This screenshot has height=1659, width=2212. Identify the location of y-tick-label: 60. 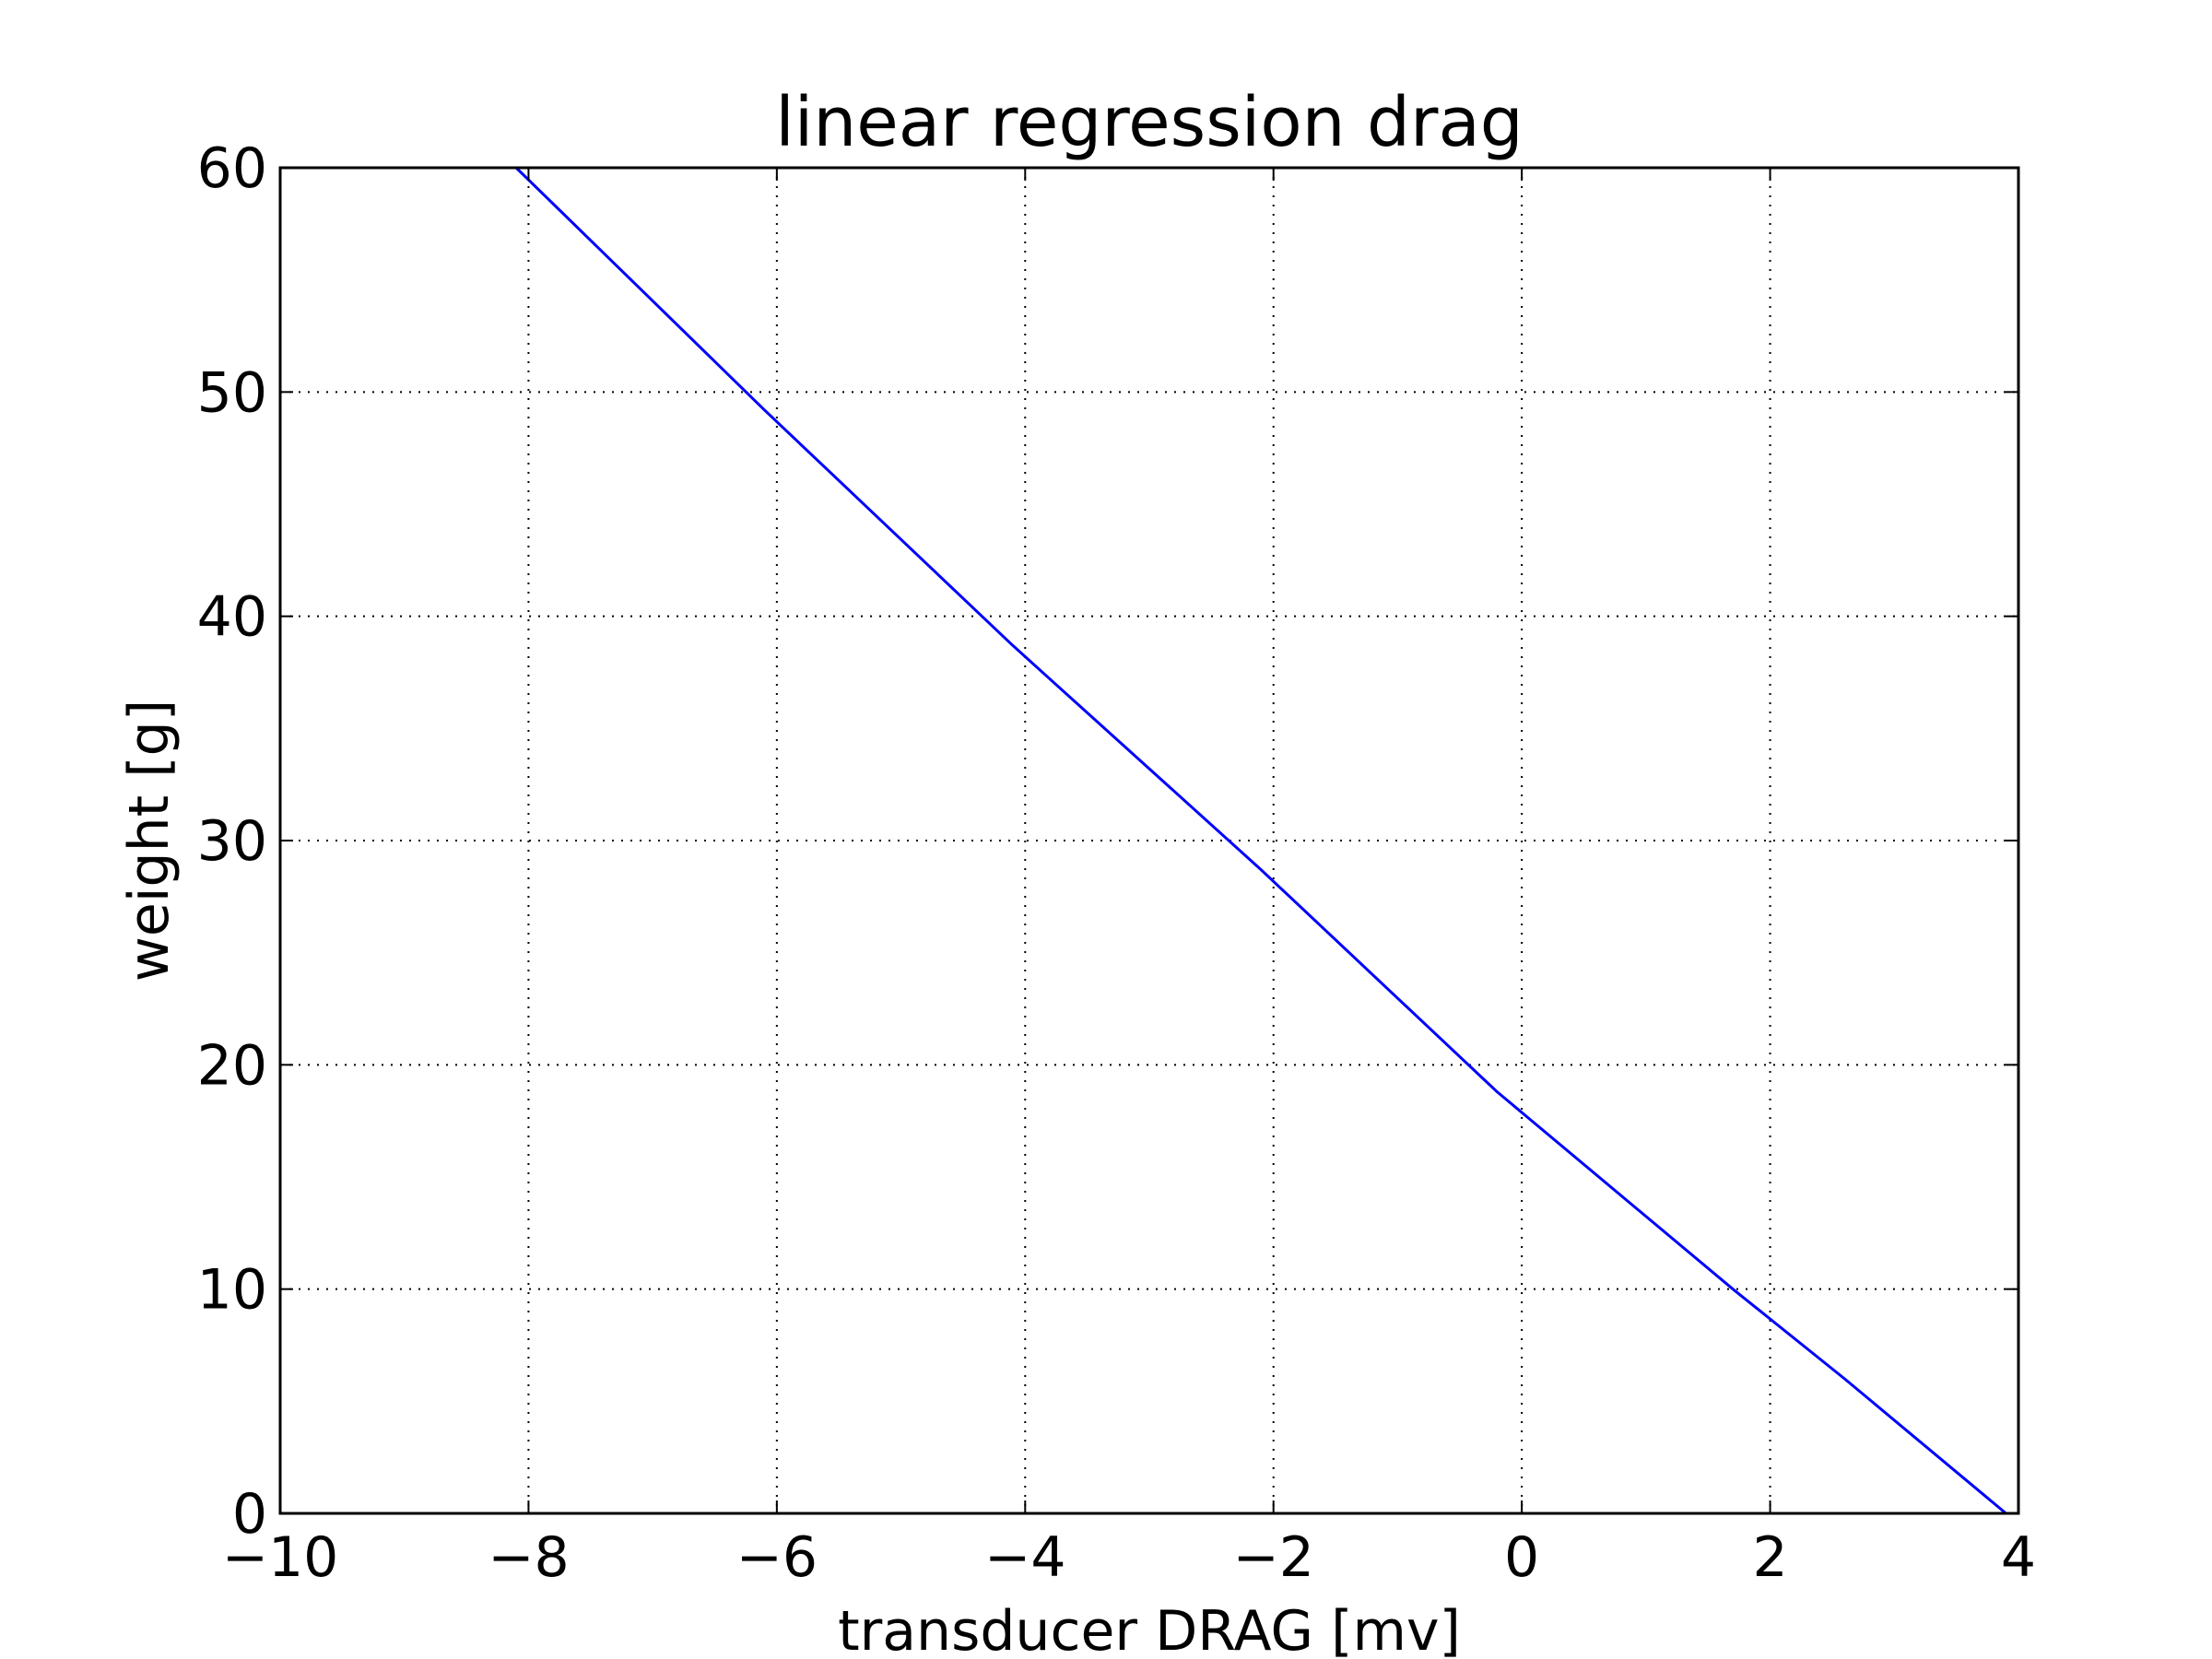
(232, 168).